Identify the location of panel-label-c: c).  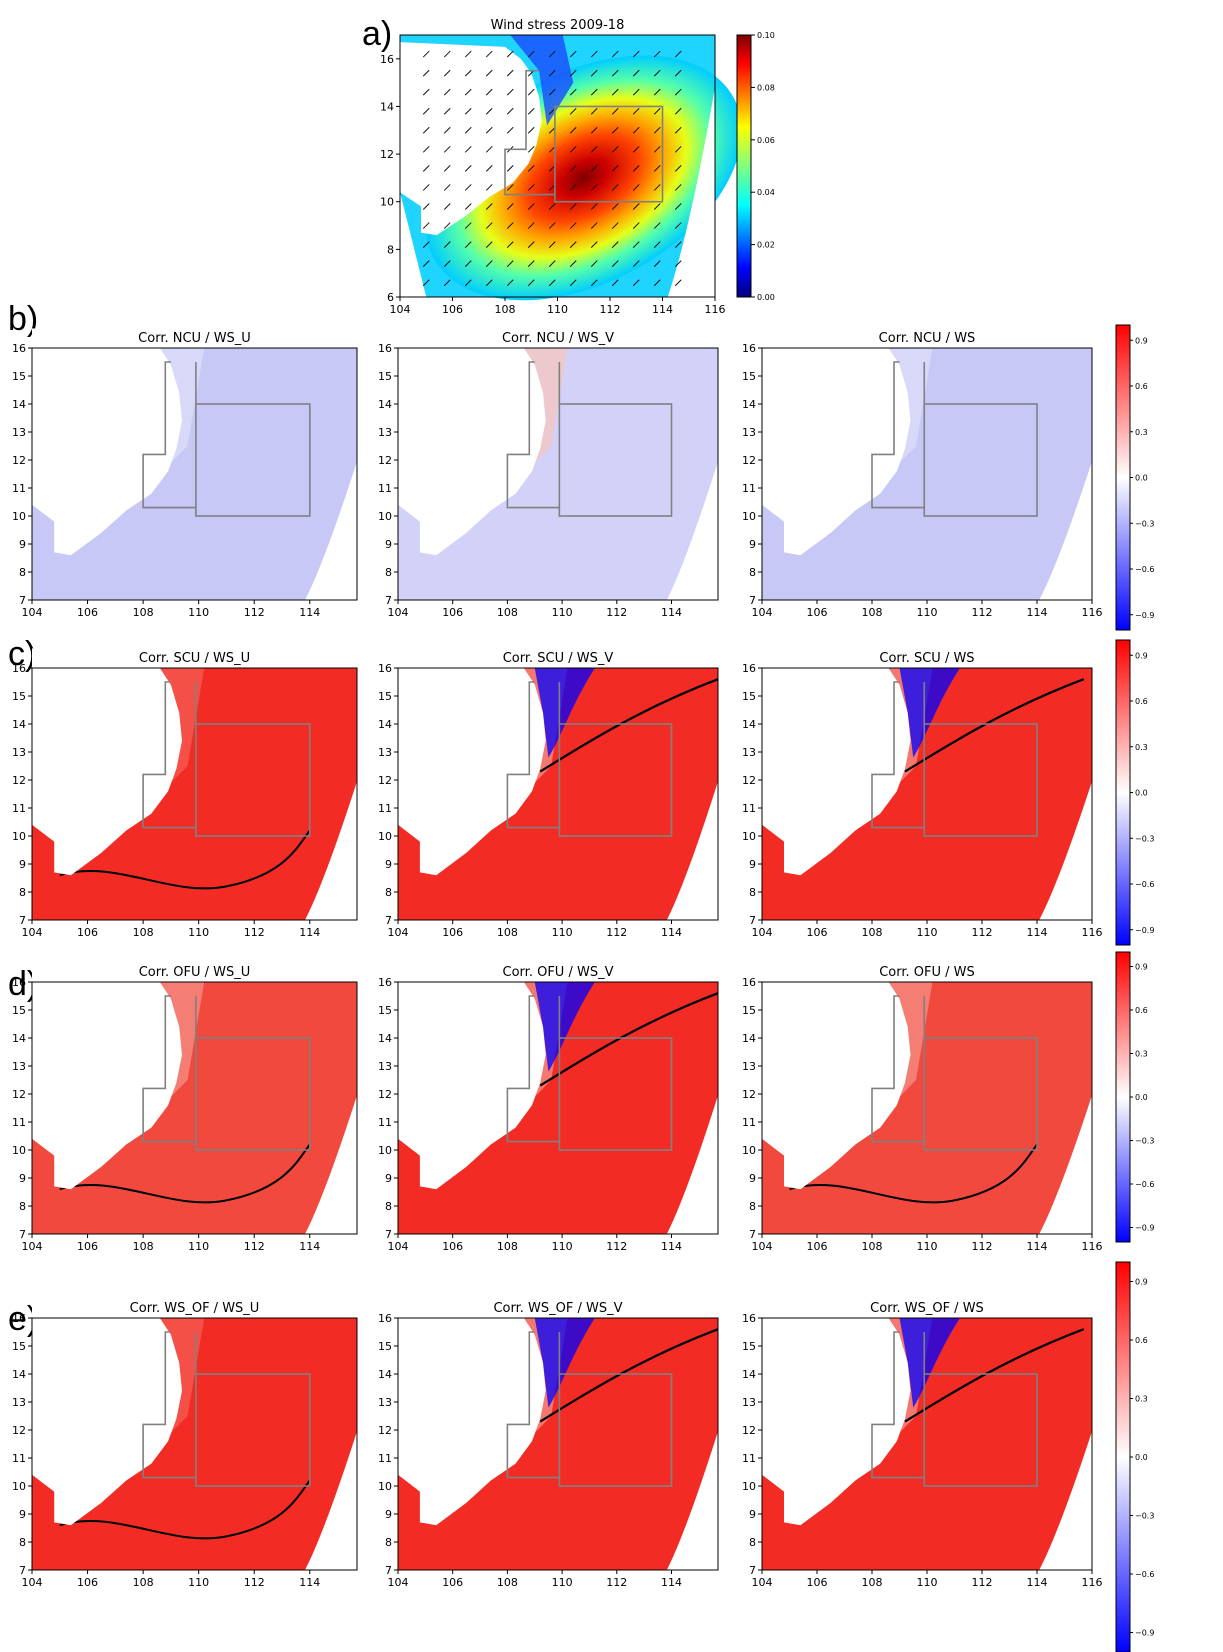
(22, 654).